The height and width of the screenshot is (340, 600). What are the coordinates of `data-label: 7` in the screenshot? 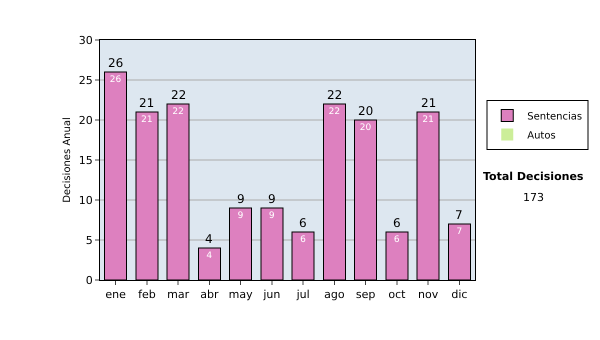 It's located at (459, 232).